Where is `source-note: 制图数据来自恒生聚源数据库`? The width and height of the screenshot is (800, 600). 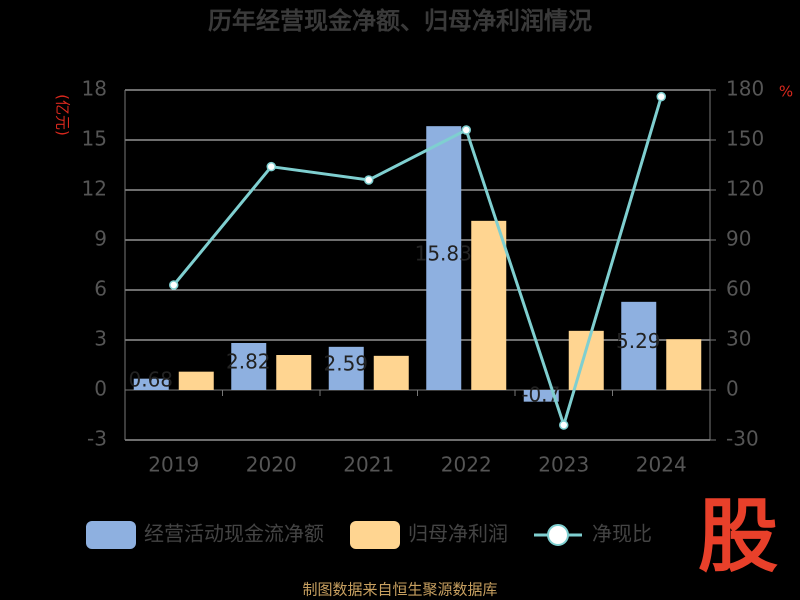
source-note: 制图数据来自恒生聚源数据库 is located at coordinates (399, 590).